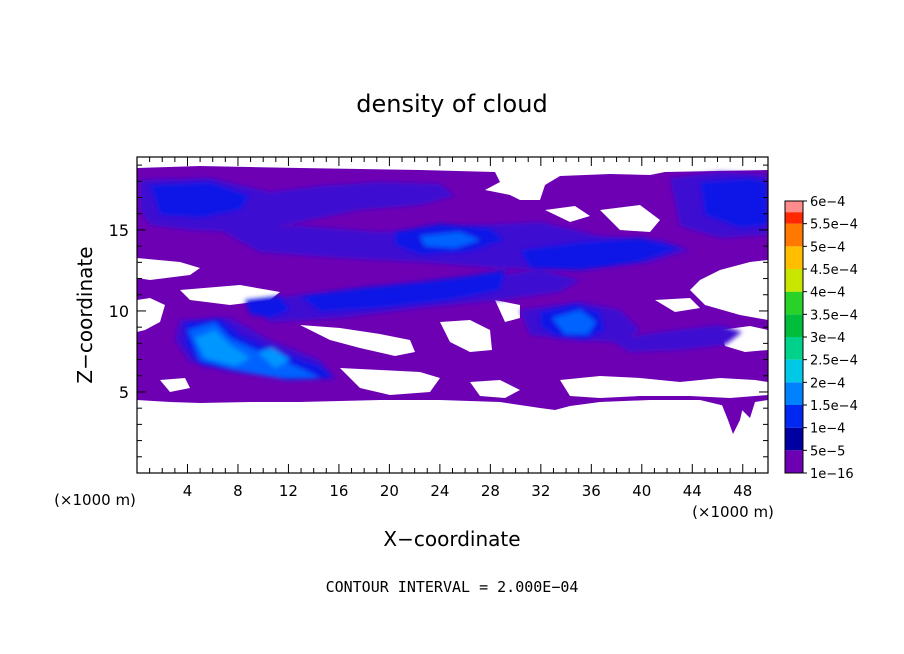 This screenshot has height=654, width=904. Describe the element at coordinates (124, 392) in the screenshot. I see `y-tick-label: 5` at that location.